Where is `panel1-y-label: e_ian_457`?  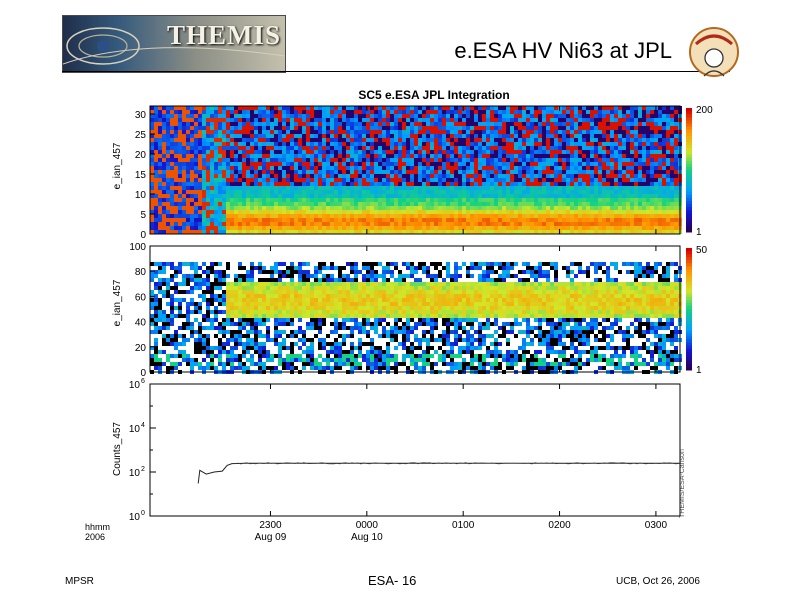 panel1-y-label: e_ian_457 is located at coordinates (117, 165).